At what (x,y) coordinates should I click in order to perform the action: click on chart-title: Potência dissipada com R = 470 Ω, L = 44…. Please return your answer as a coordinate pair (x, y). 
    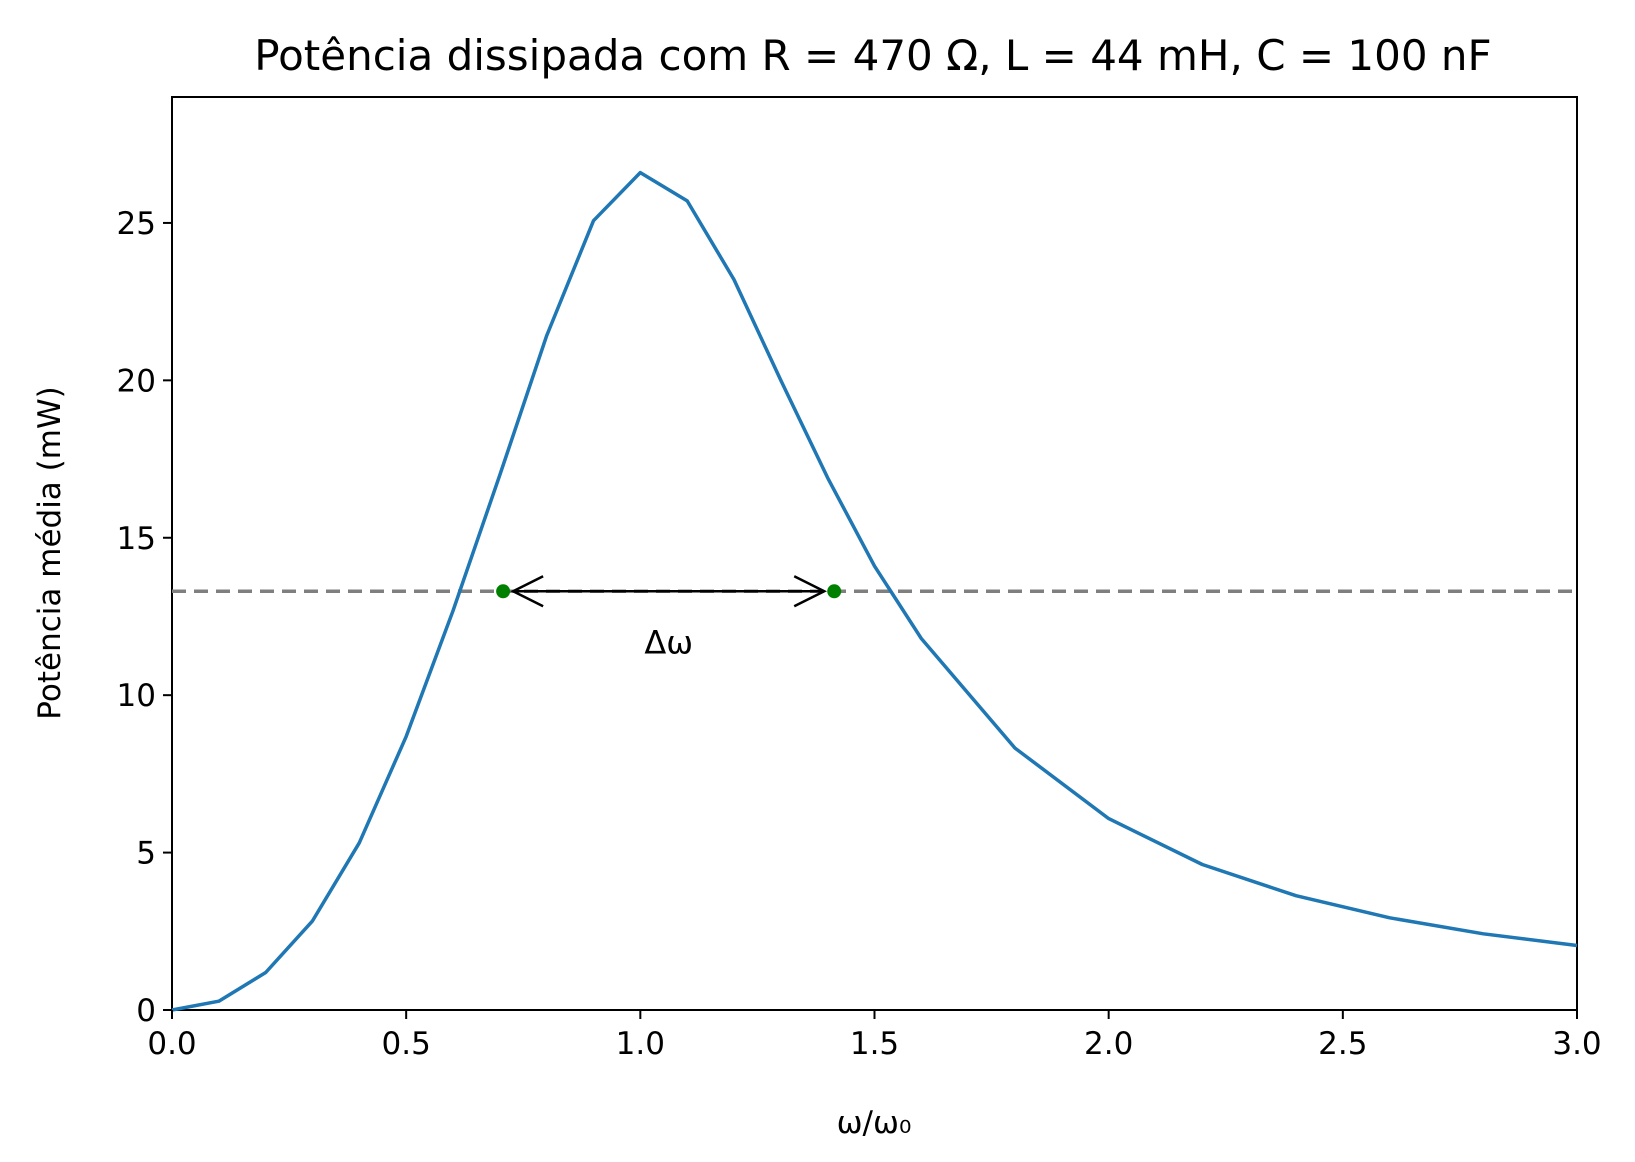
    Looking at the image, I should click on (872, 55).